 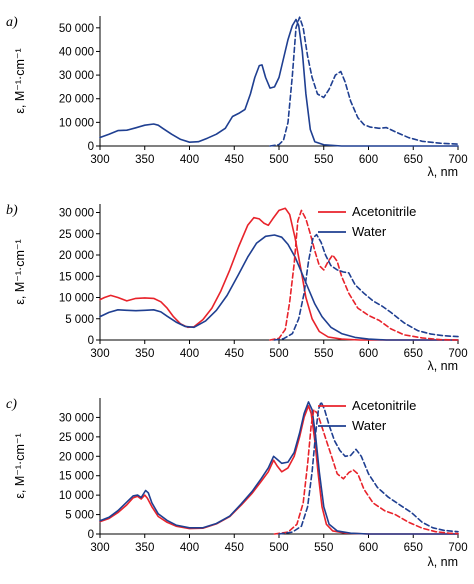 What do you see at coordinates (76, 29) in the screenshot?
I see `y-tick-label: 50 000` at bounding box center [76, 29].